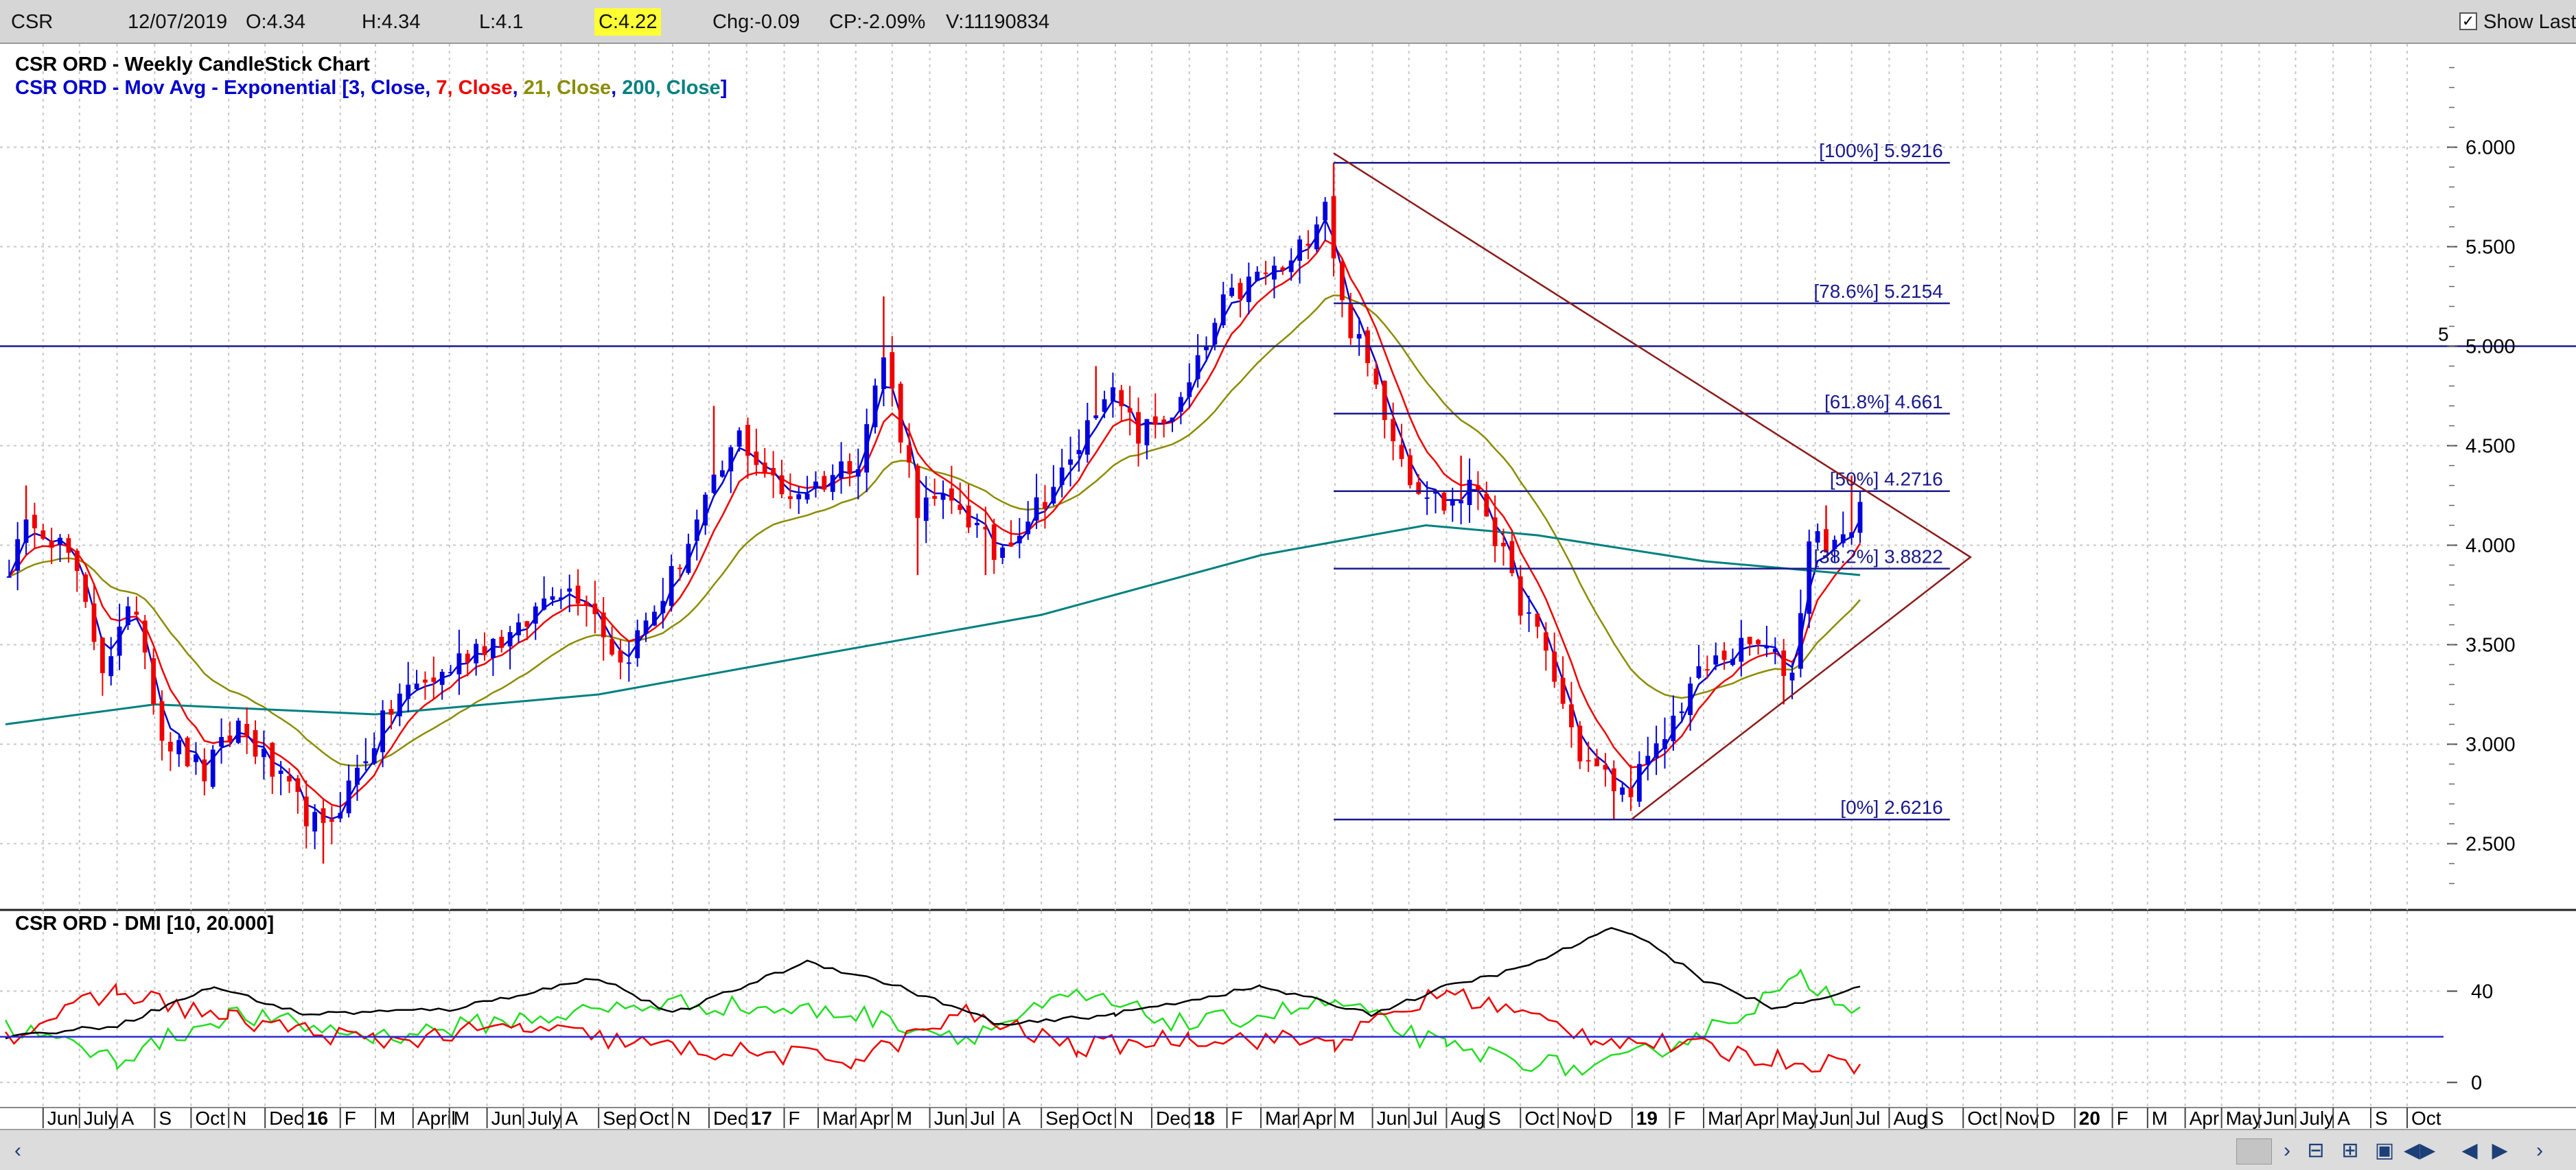 Image resolution: width=2576 pixels, height=1170 pixels. Describe the element at coordinates (17, 1150) in the screenshot. I see `scroll-left-icon: ‹` at that location.